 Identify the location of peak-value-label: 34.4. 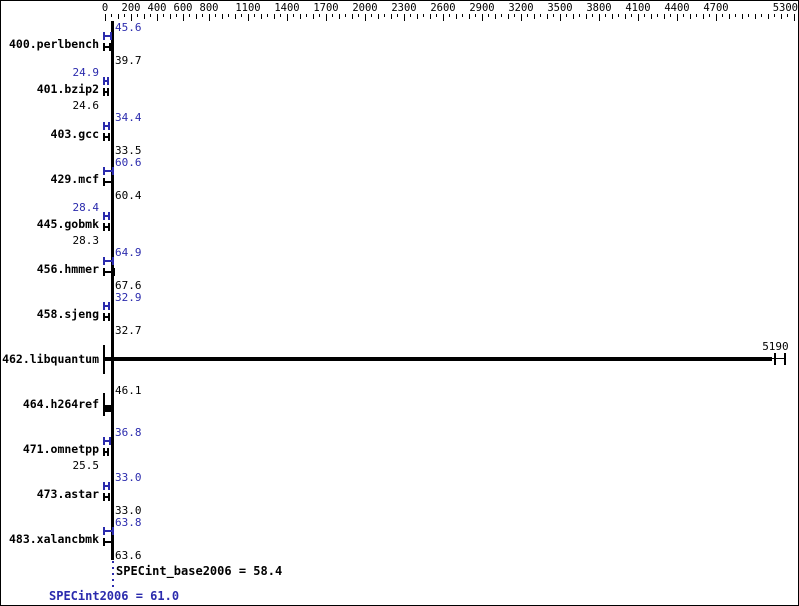
(128, 117).